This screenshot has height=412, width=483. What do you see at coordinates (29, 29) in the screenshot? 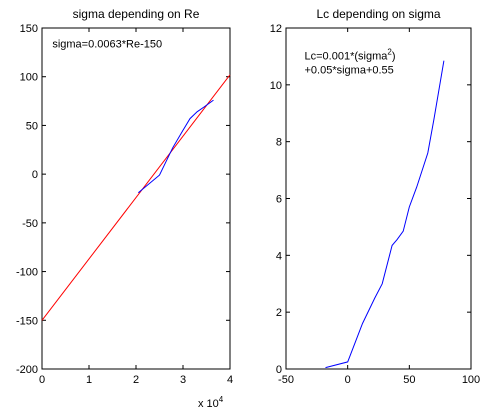
I see `y-tick-label: 150` at bounding box center [29, 29].